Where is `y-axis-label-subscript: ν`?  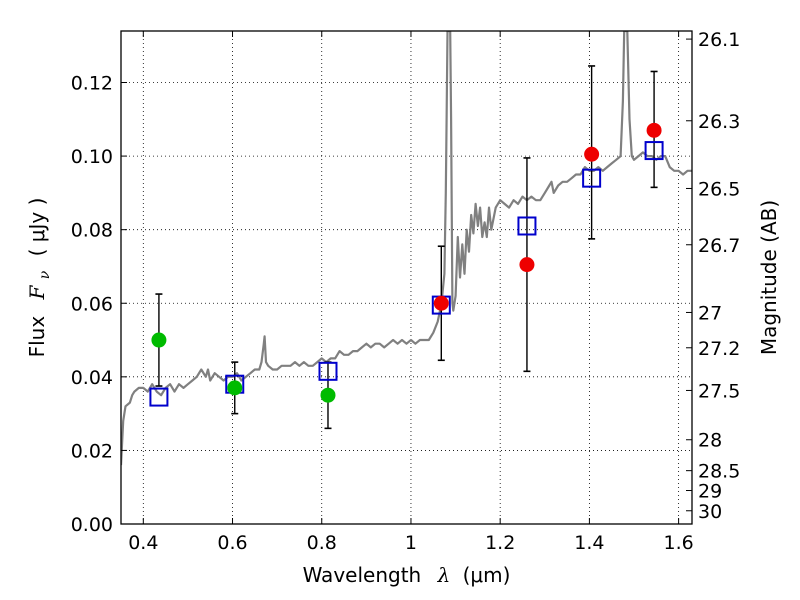
y-axis-label-subscript: ν is located at coordinates (45, 274).